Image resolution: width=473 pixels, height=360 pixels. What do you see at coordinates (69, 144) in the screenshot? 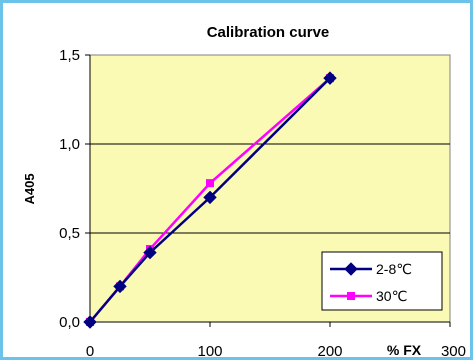
I see `y-tick-label: 1,0` at bounding box center [69, 144].